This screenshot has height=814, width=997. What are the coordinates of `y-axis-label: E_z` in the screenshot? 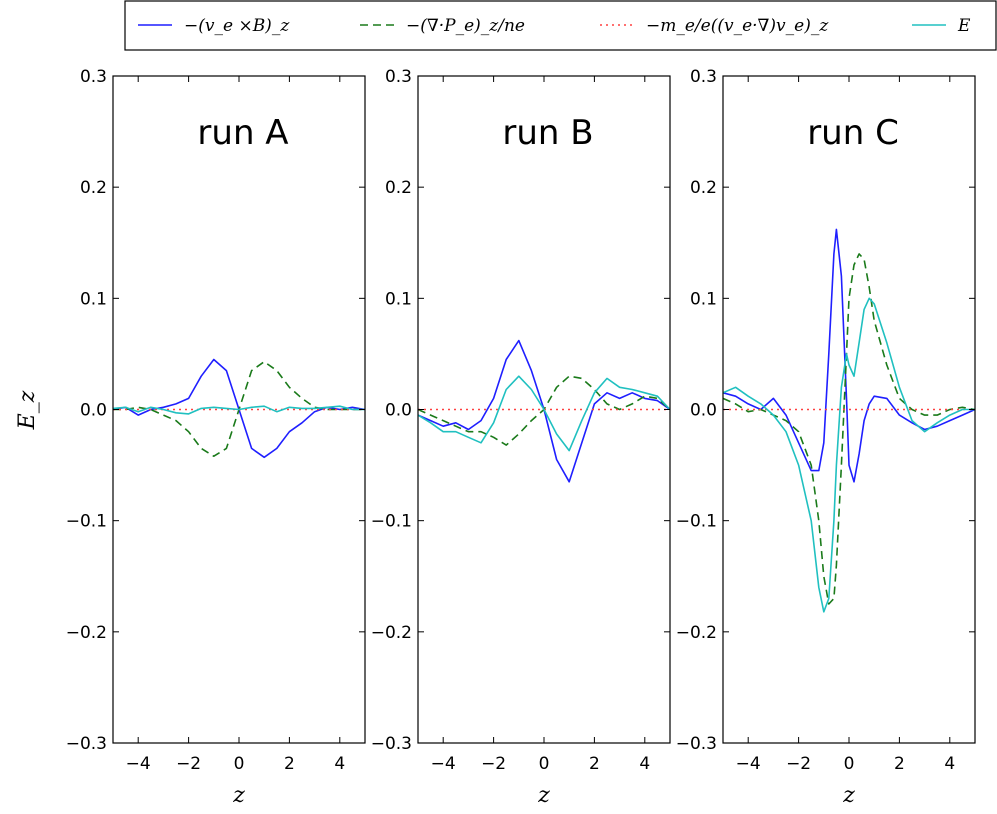 It's located at (27, 410).